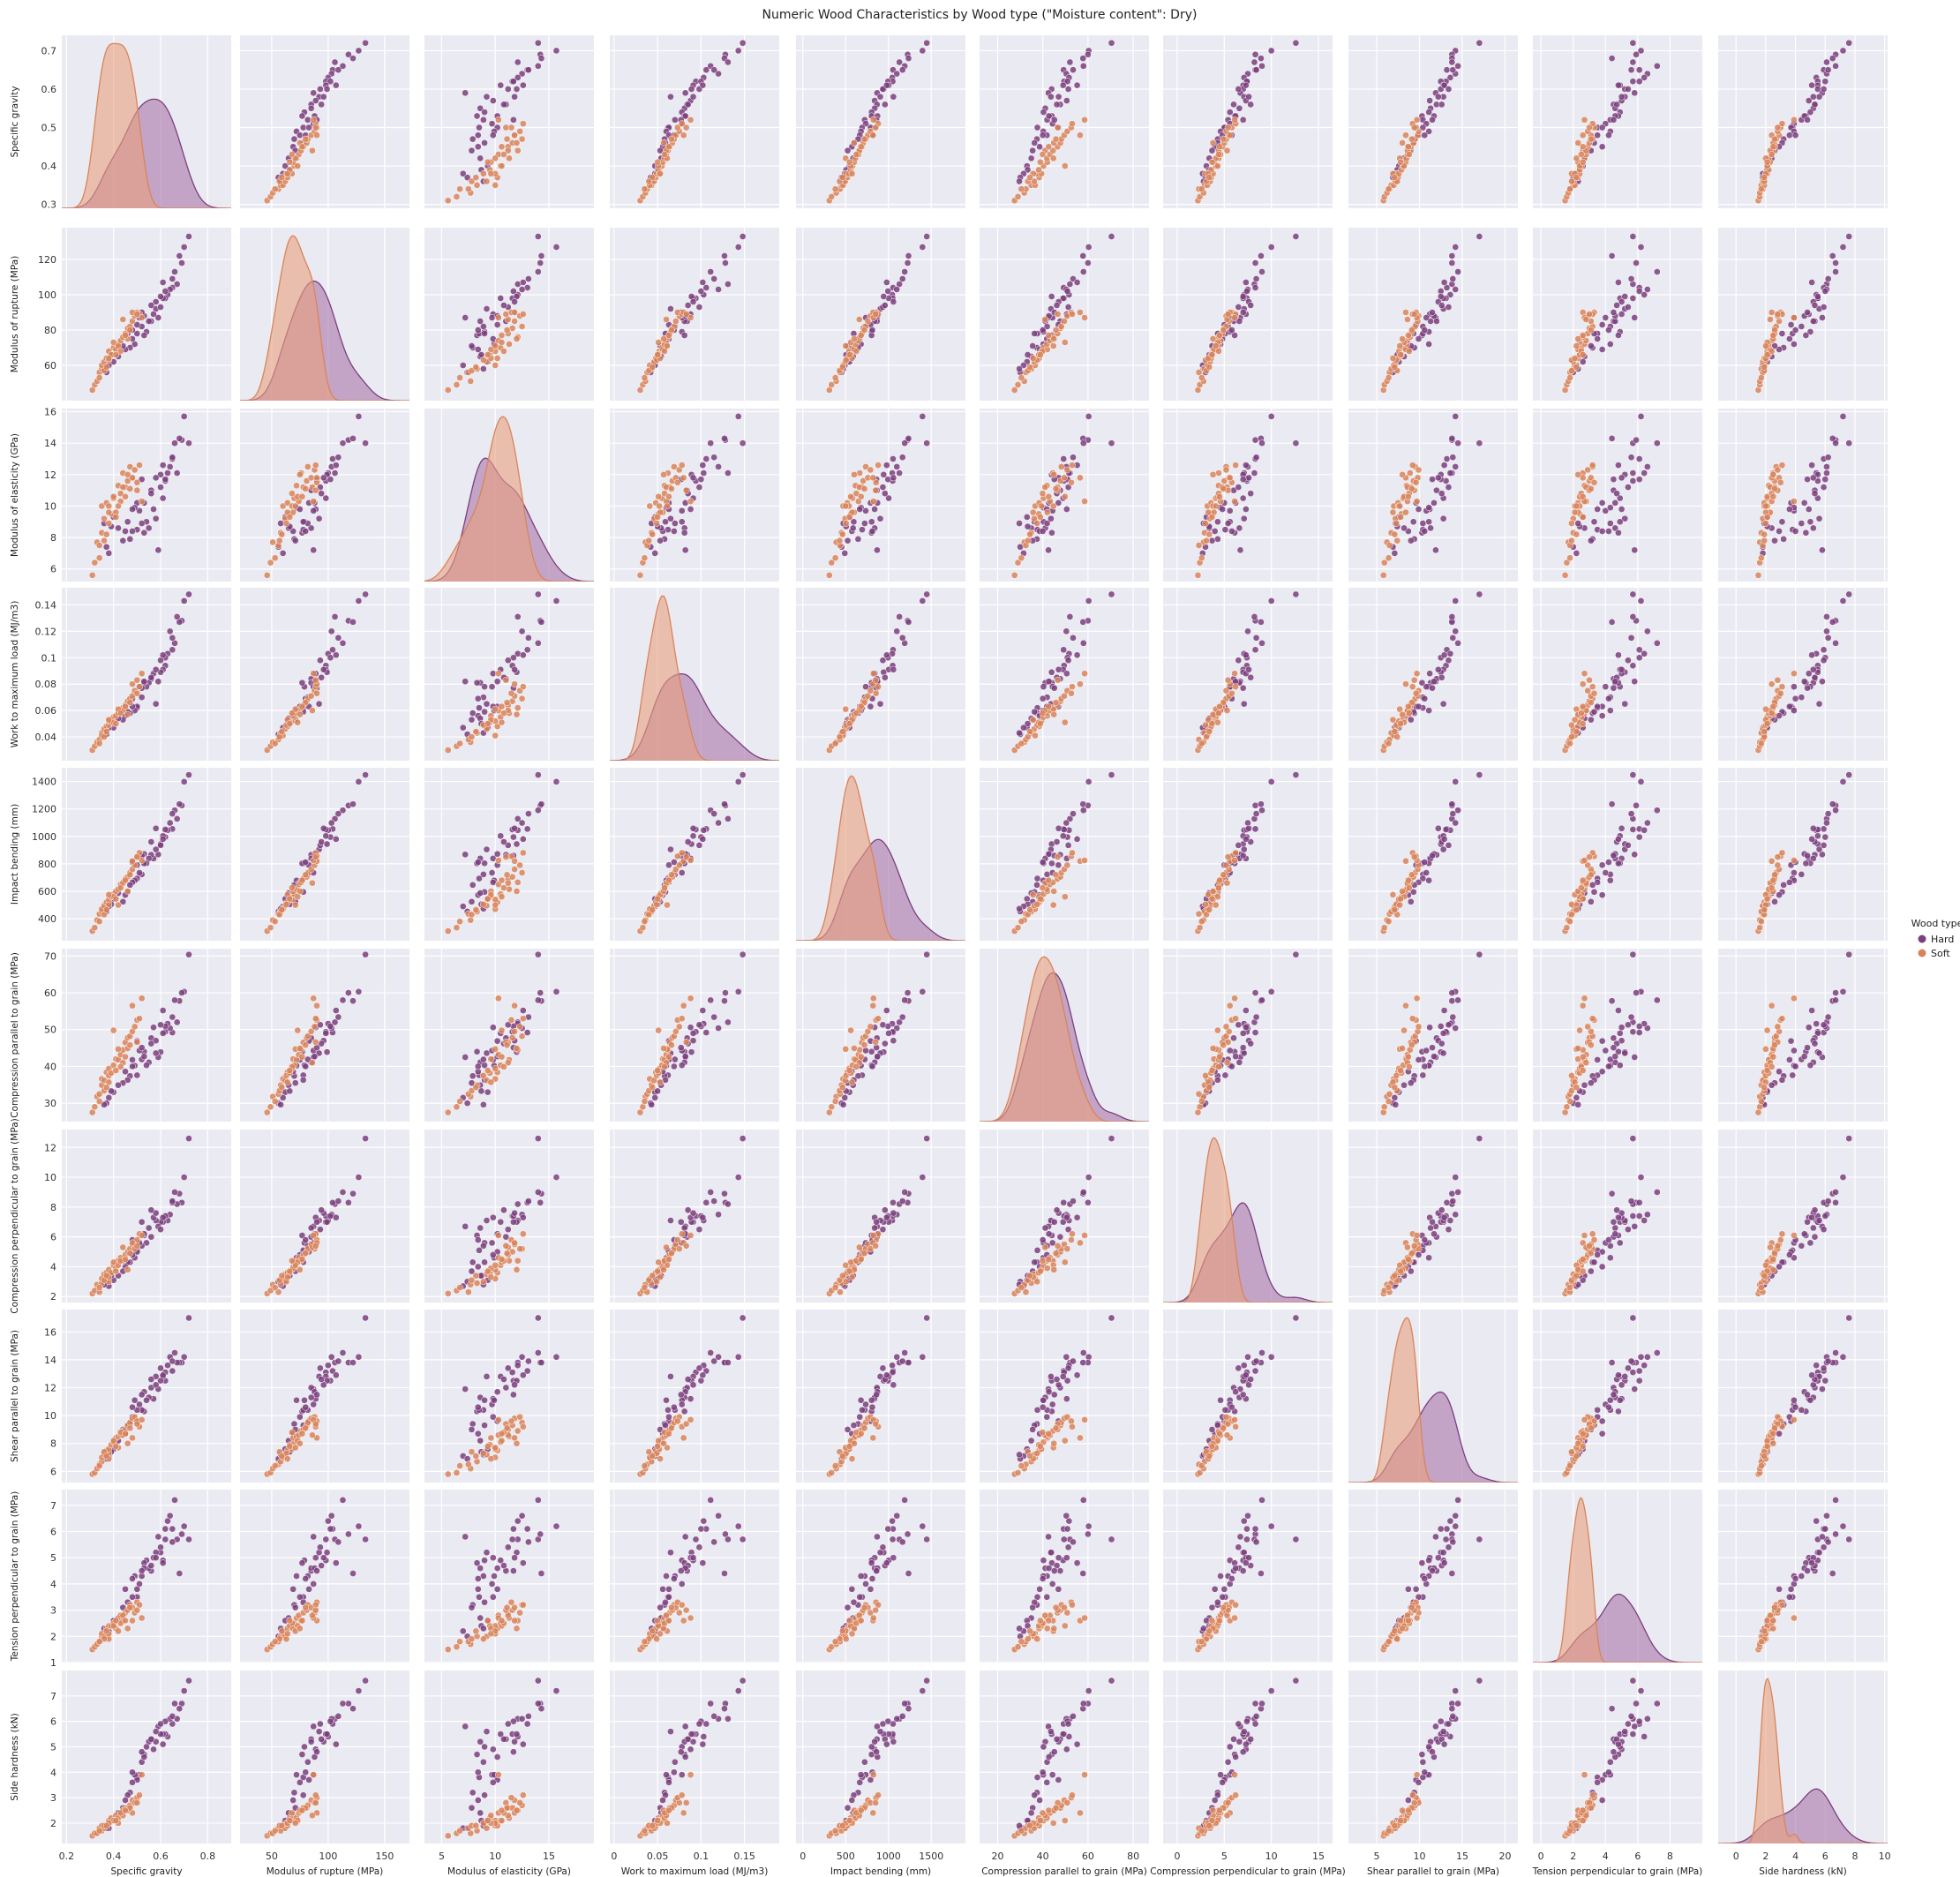  What do you see at coordinates (1618, 854) in the screenshot?
I see `panel-ib-vs-tpg` at bounding box center [1618, 854].